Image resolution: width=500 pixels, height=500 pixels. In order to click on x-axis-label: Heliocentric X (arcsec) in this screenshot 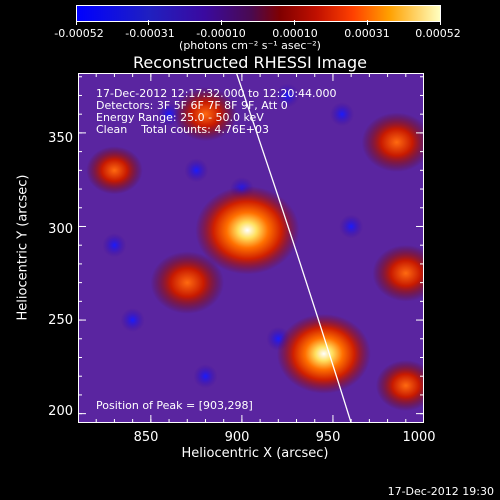, I will do `click(255, 453)`.